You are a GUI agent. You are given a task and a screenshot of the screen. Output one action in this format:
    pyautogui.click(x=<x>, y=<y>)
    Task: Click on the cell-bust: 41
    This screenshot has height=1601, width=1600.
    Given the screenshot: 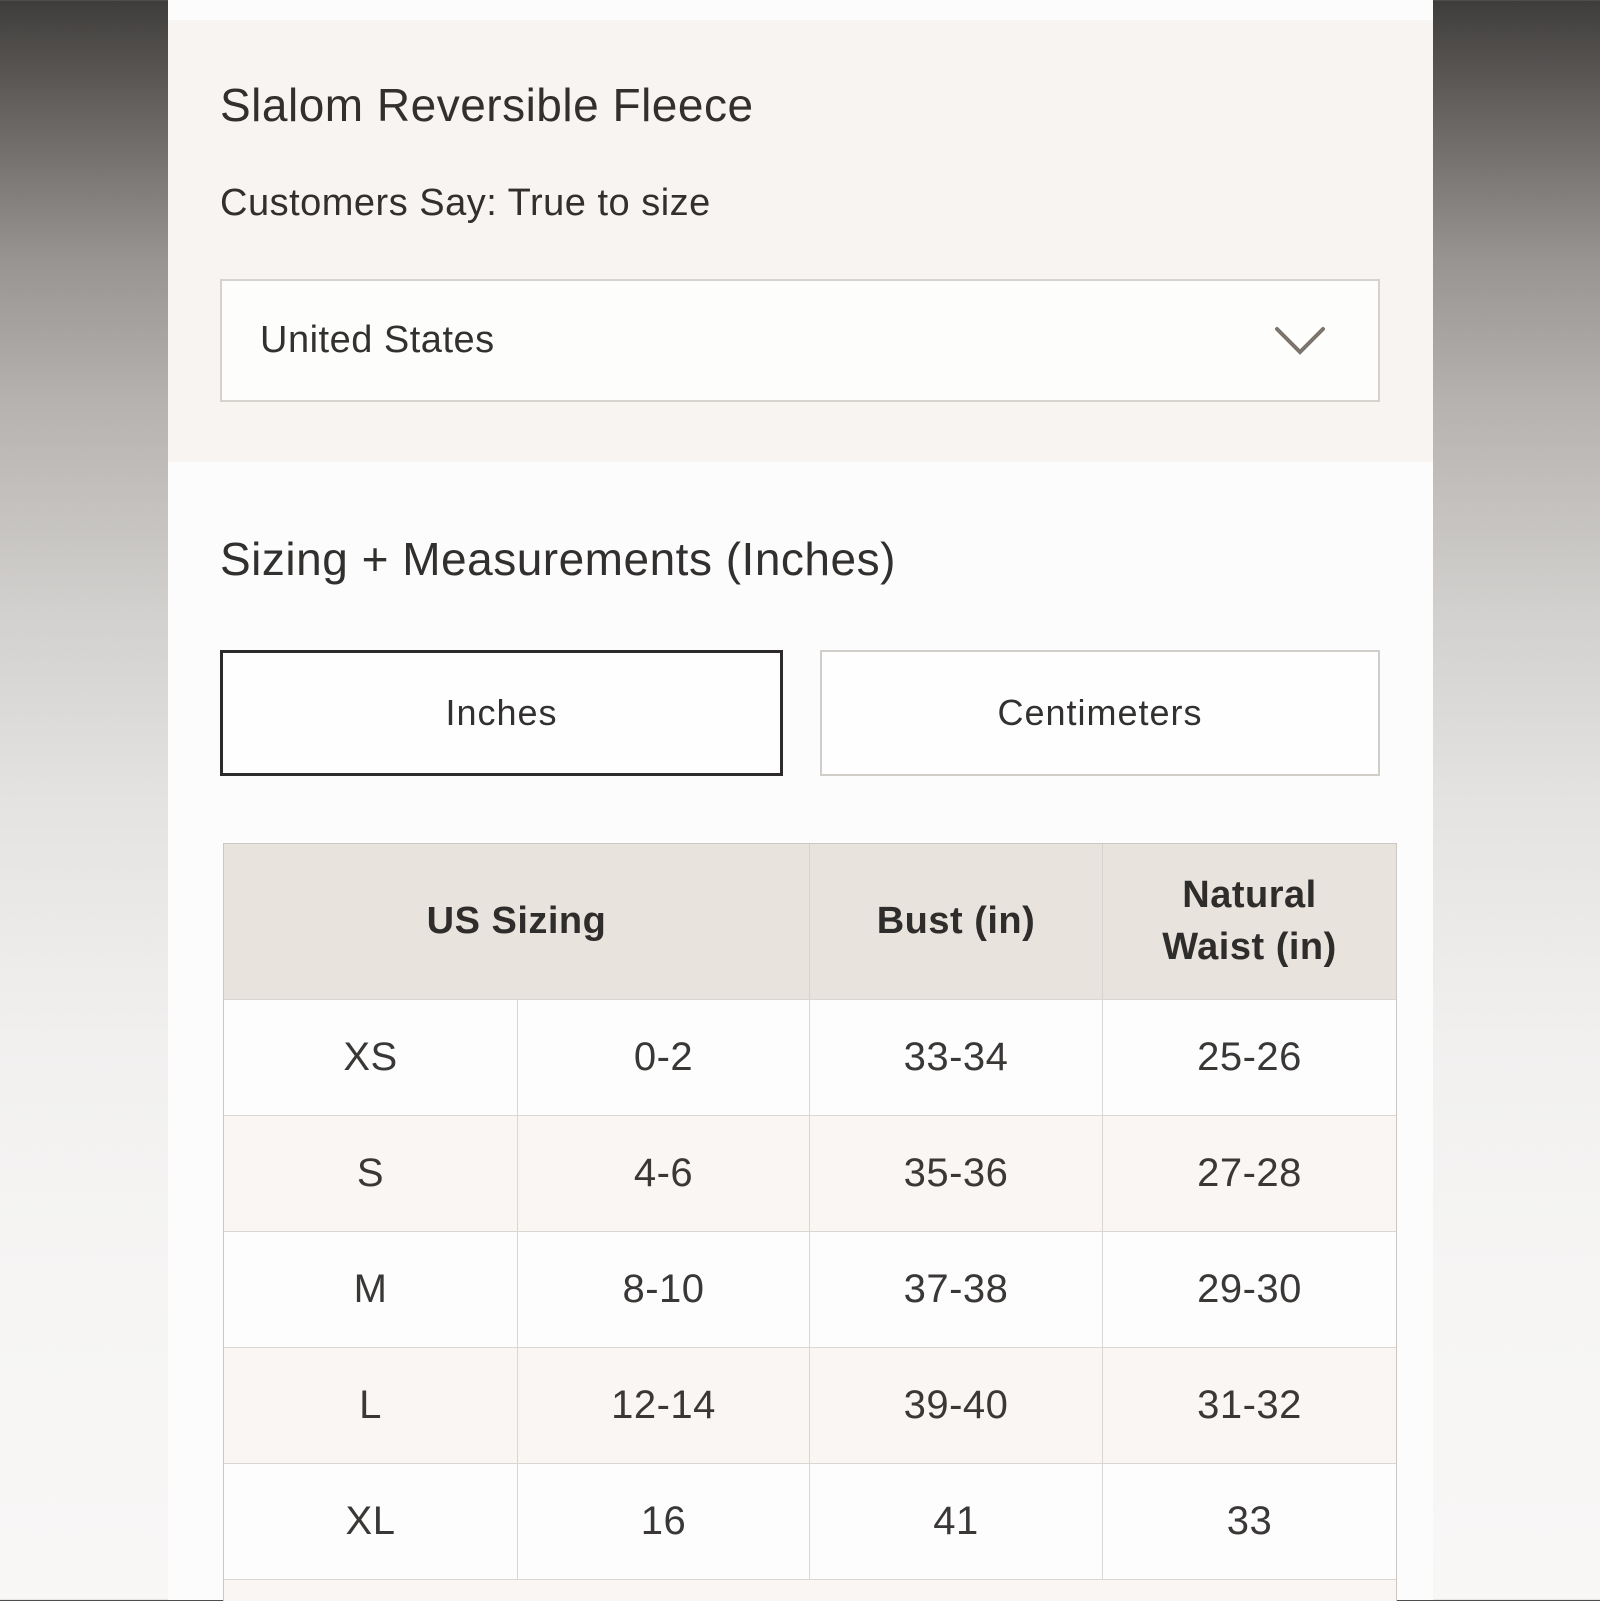 What is the action you would take?
    pyautogui.click(x=955, y=1521)
    